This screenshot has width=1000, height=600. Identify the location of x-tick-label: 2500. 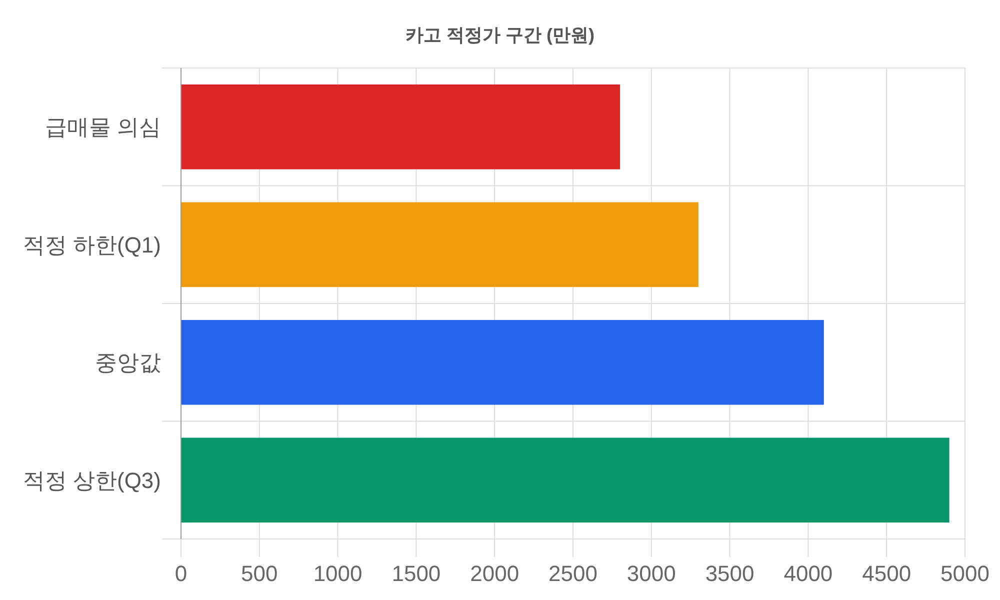
(573, 573).